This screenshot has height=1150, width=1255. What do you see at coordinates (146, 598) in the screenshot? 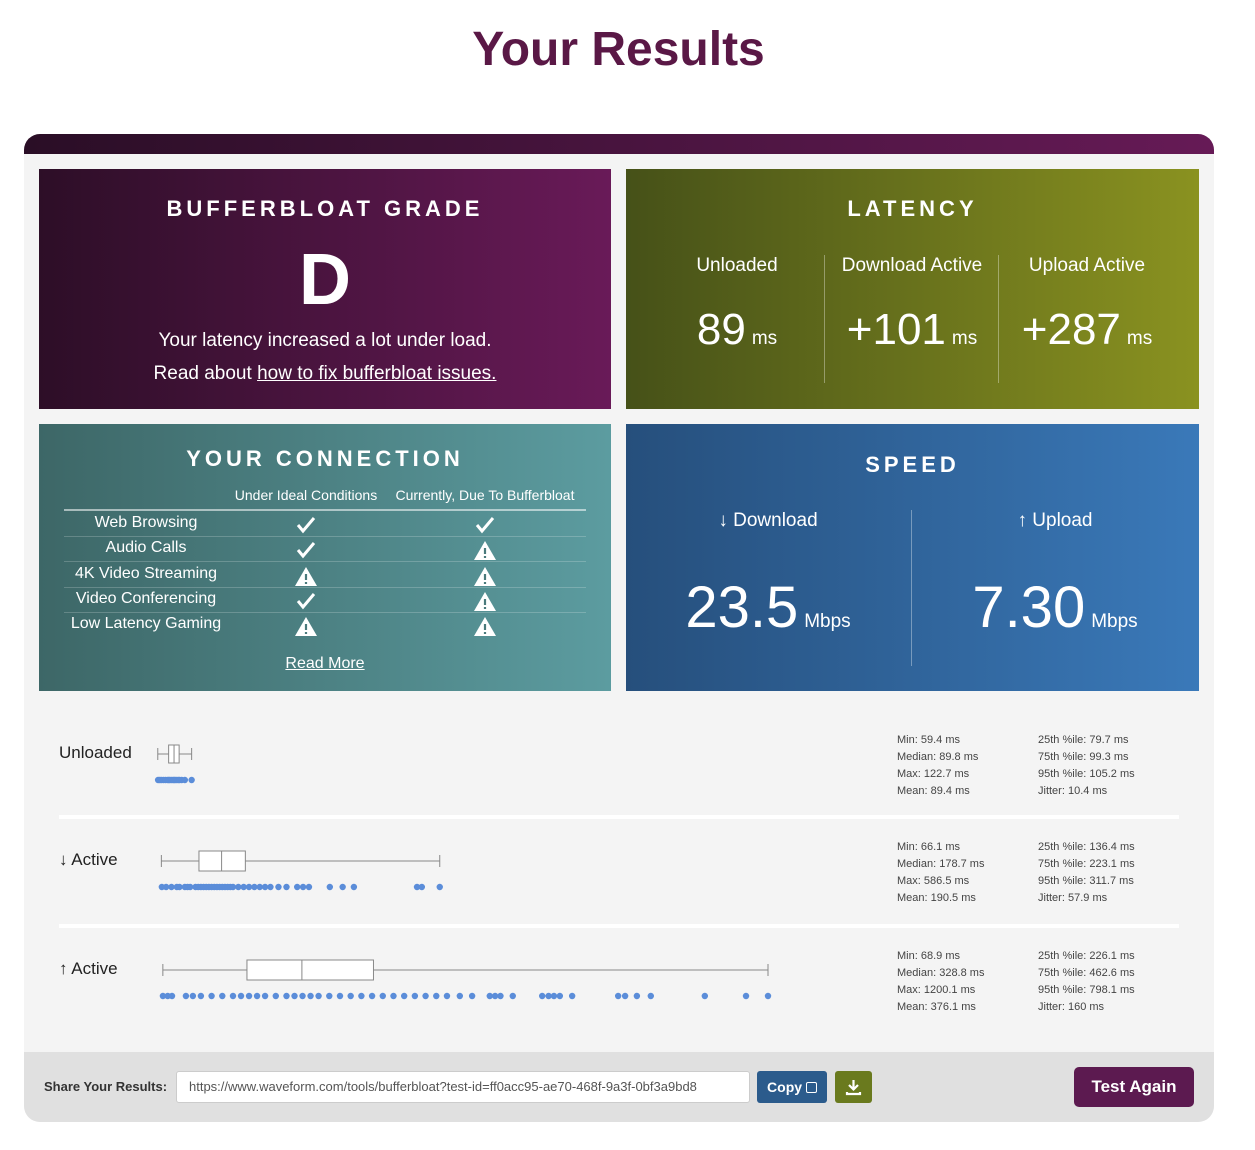
I see `row-label: Video Conferencing` at bounding box center [146, 598].